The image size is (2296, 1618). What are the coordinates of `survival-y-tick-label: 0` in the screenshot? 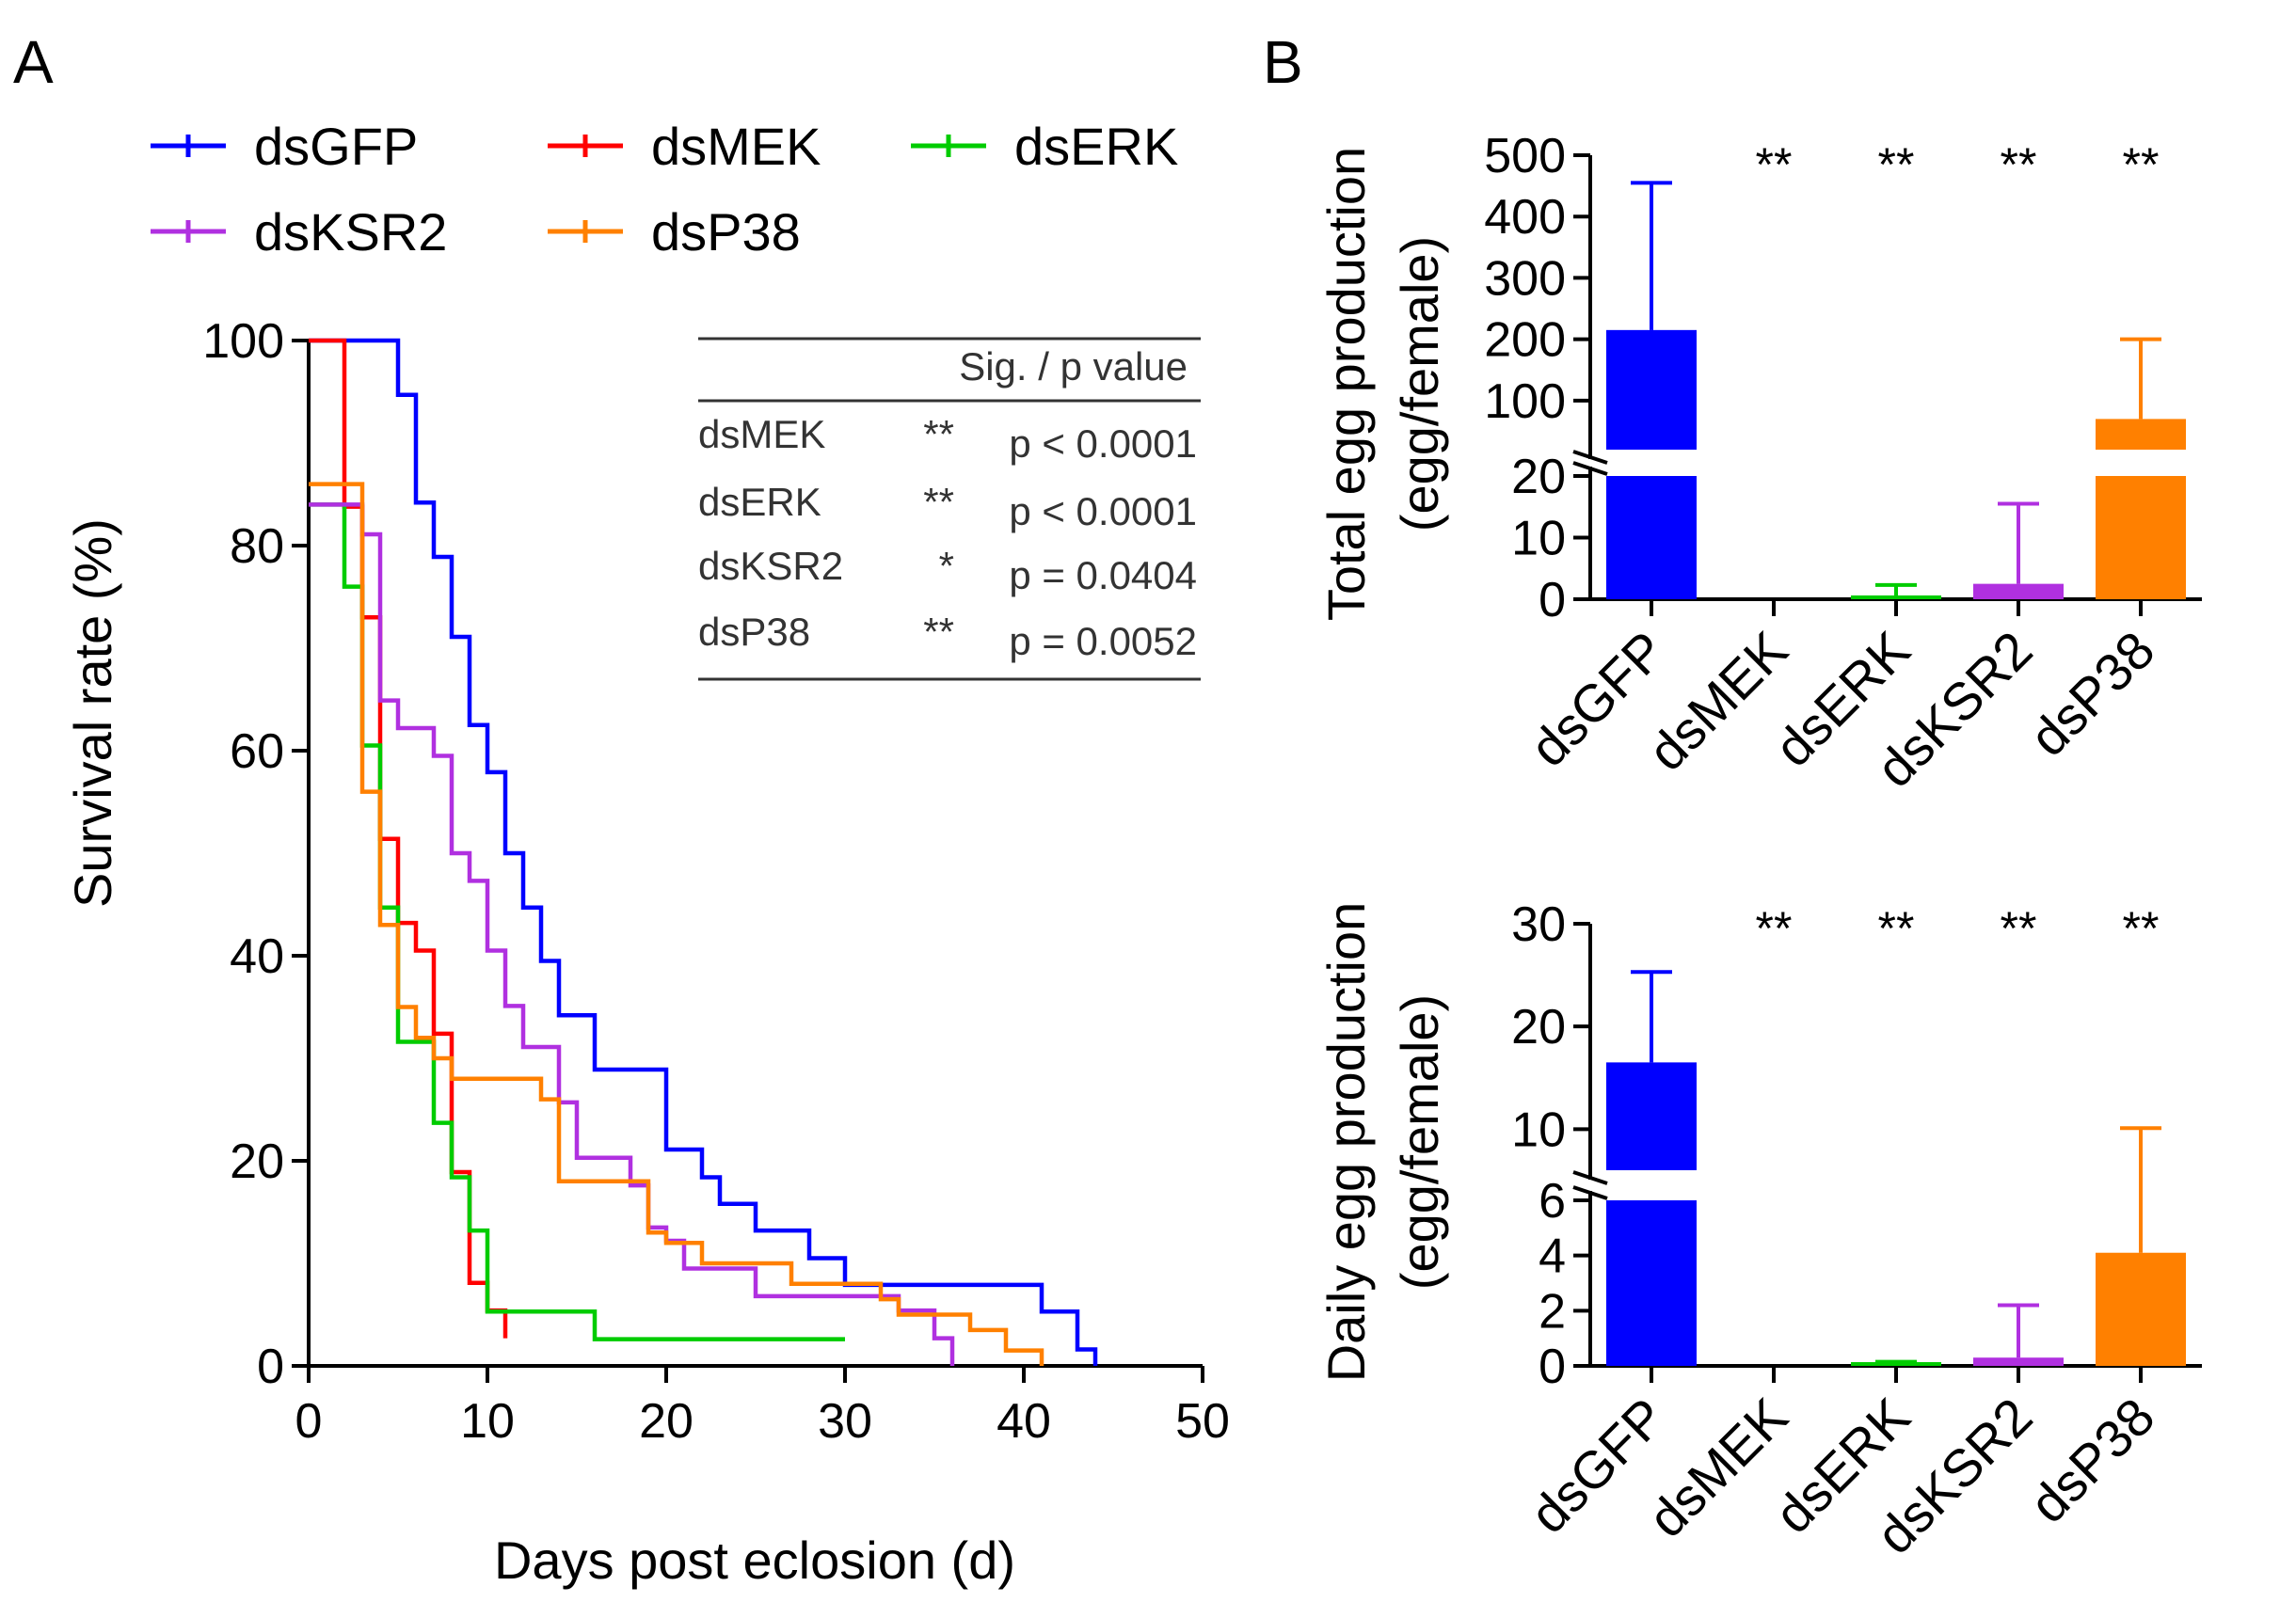 It's located at (270, 1367).